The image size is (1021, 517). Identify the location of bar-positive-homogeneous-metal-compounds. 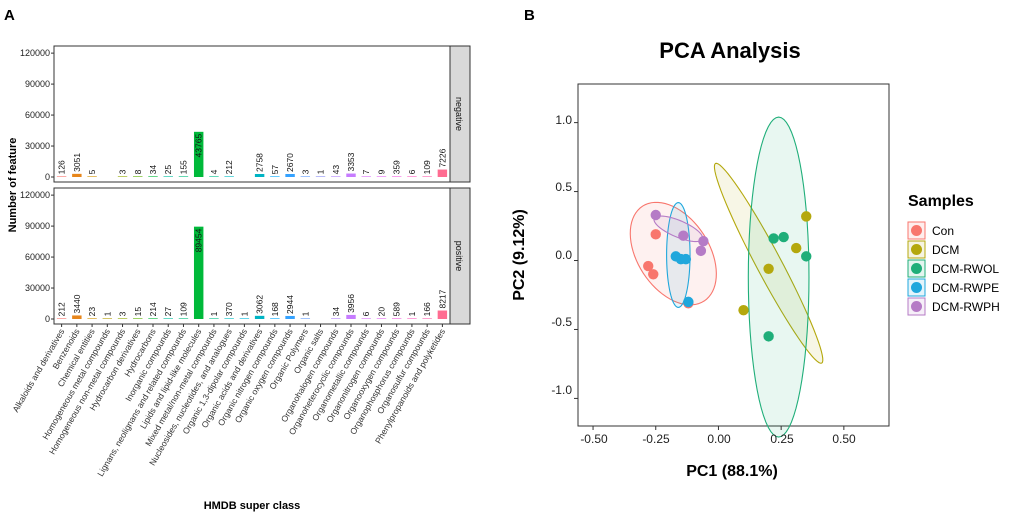
(107, 318).